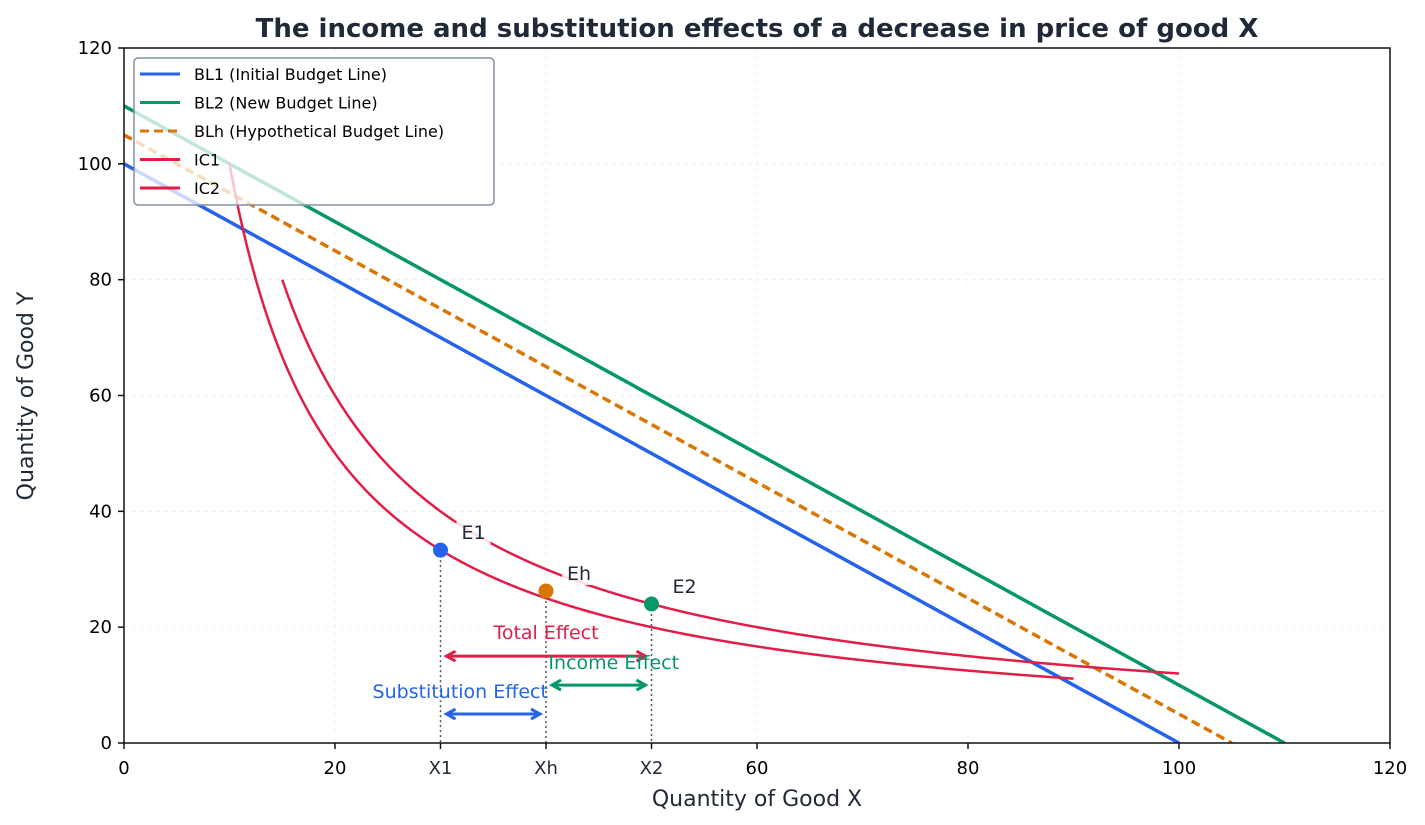  I want to click on y-tick-label: 20, so click(100, 627).